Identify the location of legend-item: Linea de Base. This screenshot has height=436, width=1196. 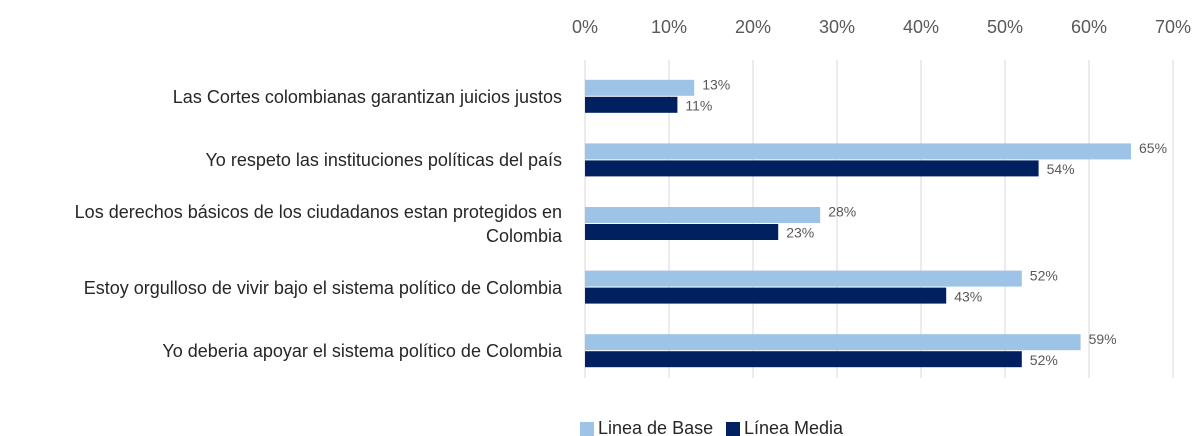
(646, 427).